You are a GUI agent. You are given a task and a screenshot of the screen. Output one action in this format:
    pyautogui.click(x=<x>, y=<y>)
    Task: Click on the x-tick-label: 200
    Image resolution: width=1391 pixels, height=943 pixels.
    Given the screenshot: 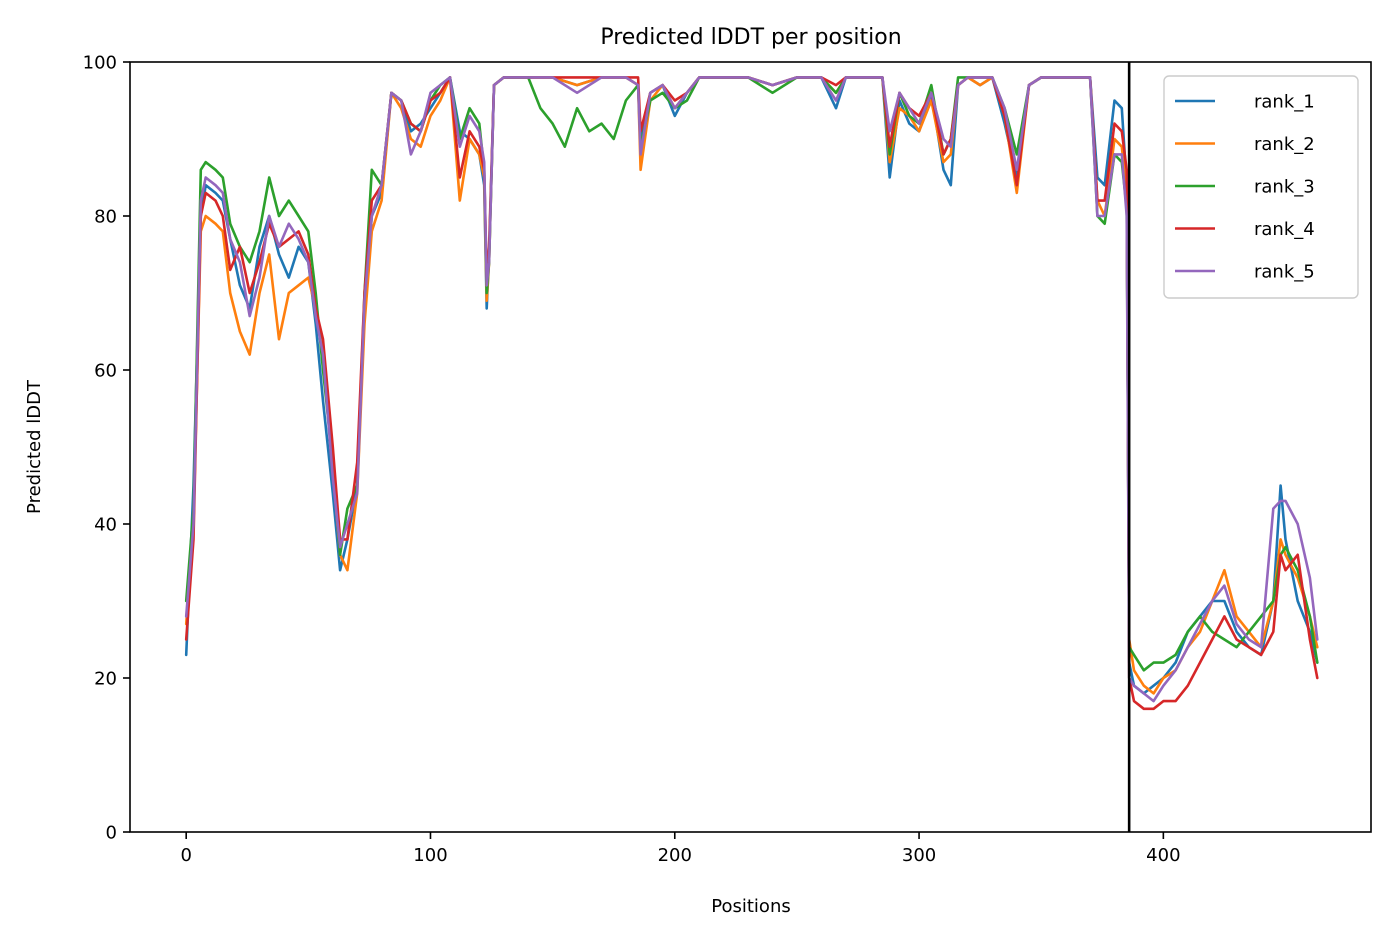 What is the action you would take?
    pyautogui.click(x=675, y=855)
    